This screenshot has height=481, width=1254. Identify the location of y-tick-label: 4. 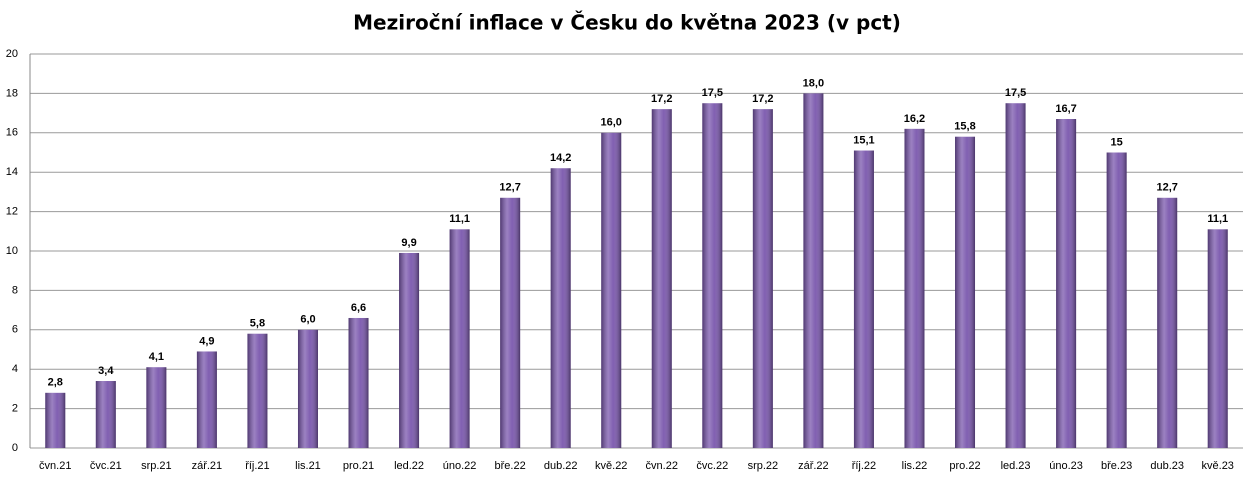
(15, 369).